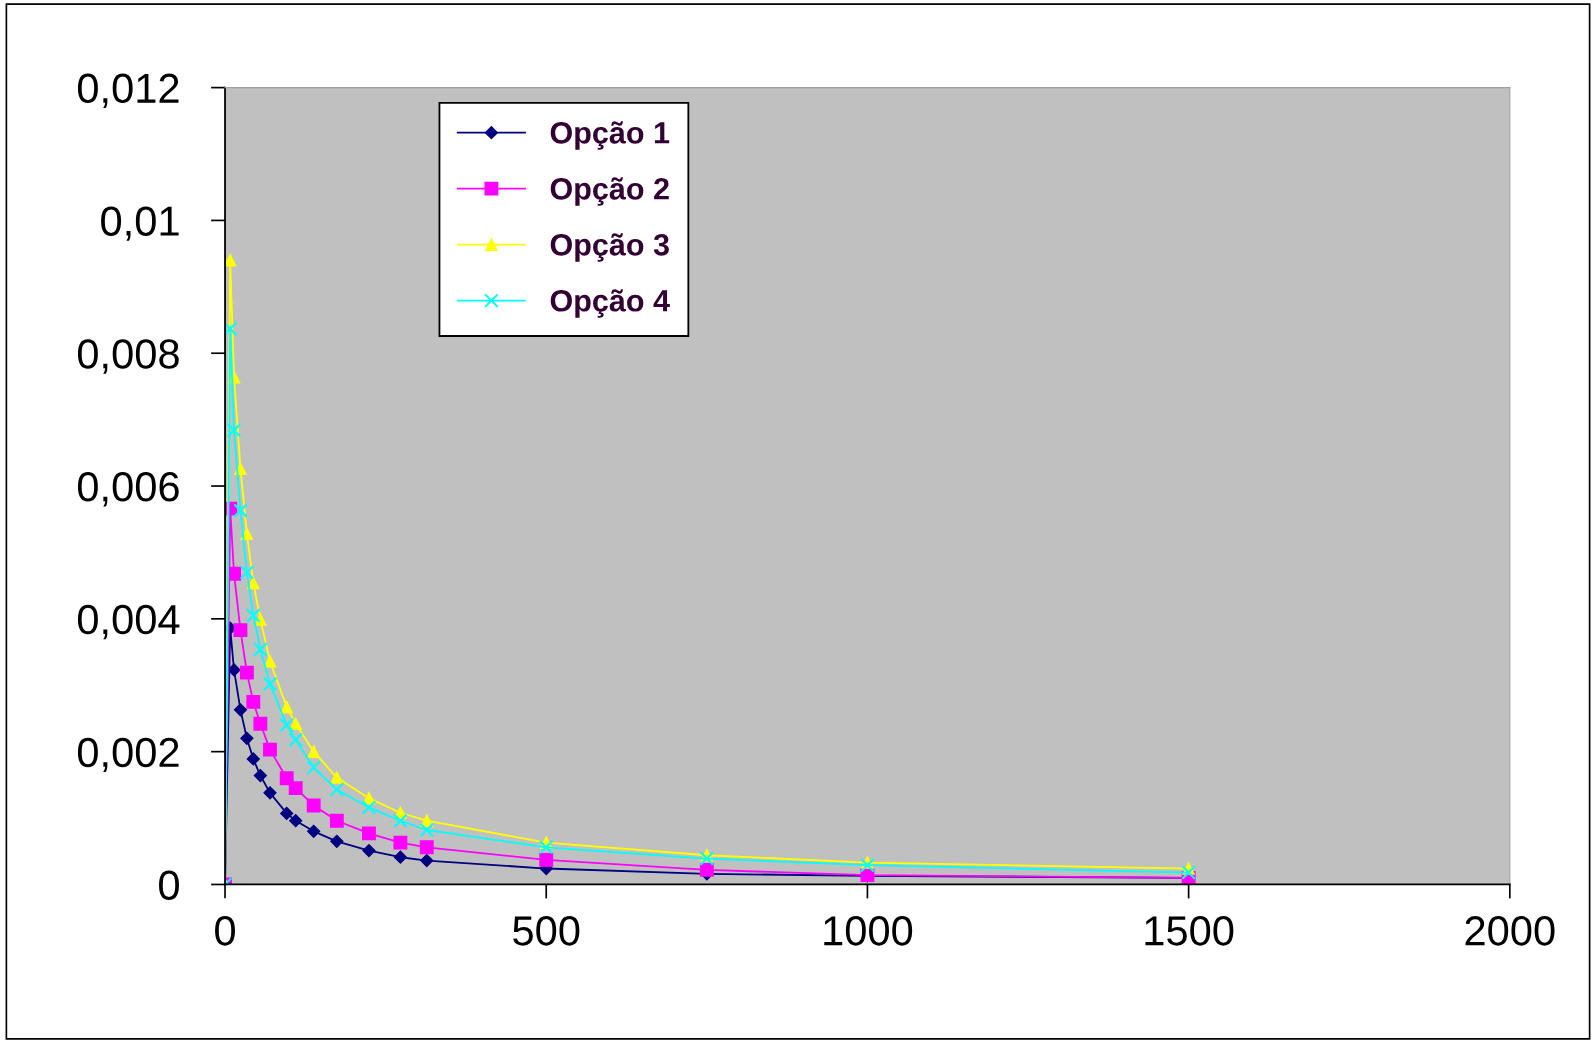  Describe the element at coordinates (225, 931) in the screenshot. I see `x-tick-label: 0` at that location.